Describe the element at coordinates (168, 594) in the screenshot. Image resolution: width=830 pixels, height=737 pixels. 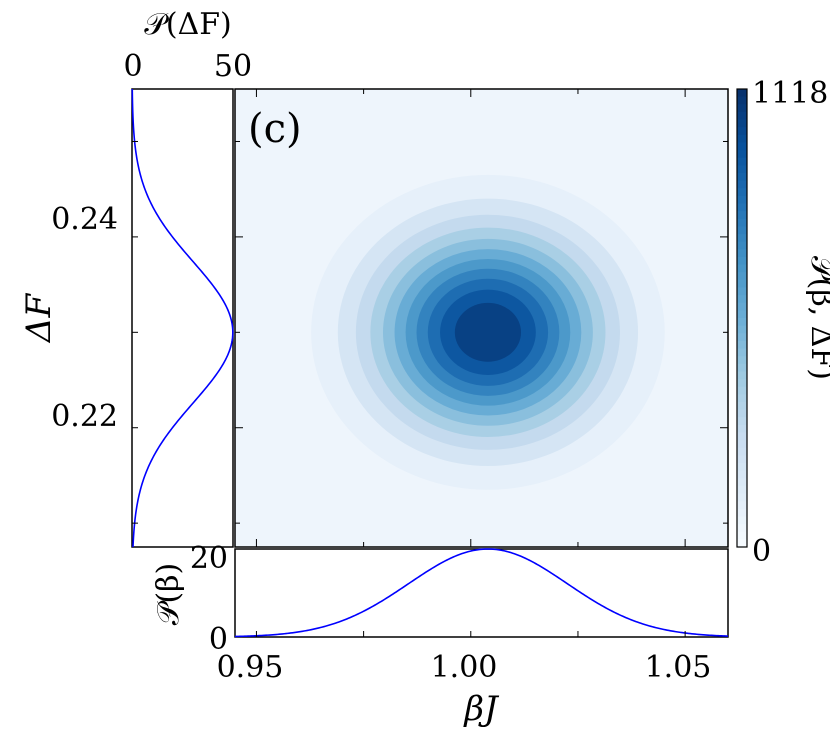
I see `marginal-beta-ylabel: 𝒫(β)` at that location.